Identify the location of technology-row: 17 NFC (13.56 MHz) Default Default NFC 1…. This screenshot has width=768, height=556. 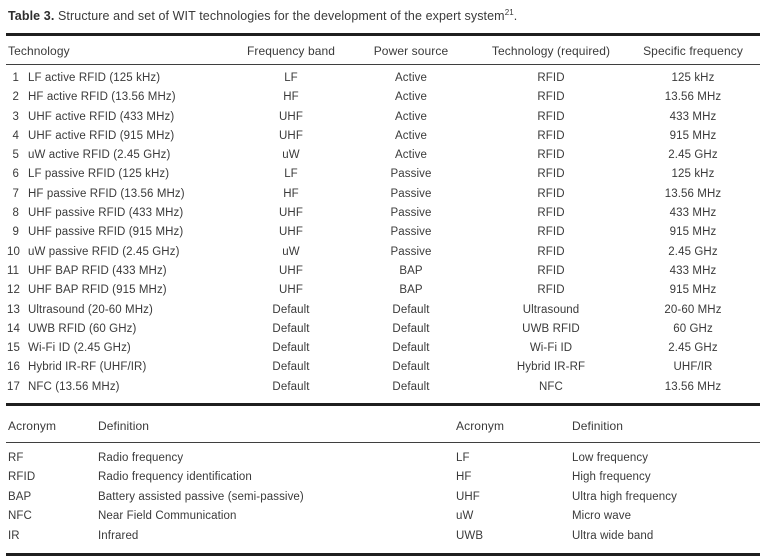
(383, 387).